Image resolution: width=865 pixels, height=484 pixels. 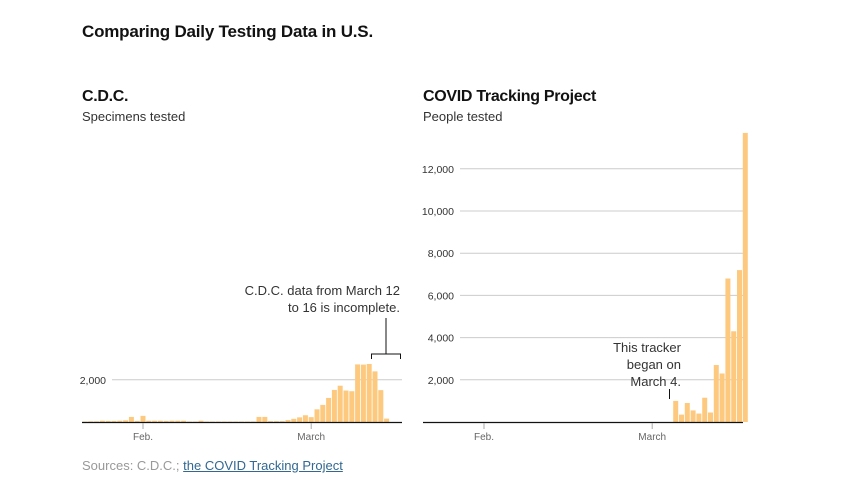 What do you see at coordinates (438, 212) in the screenshot?
I see `y-tick-label: 10,000` at bounding box center [438, 212].